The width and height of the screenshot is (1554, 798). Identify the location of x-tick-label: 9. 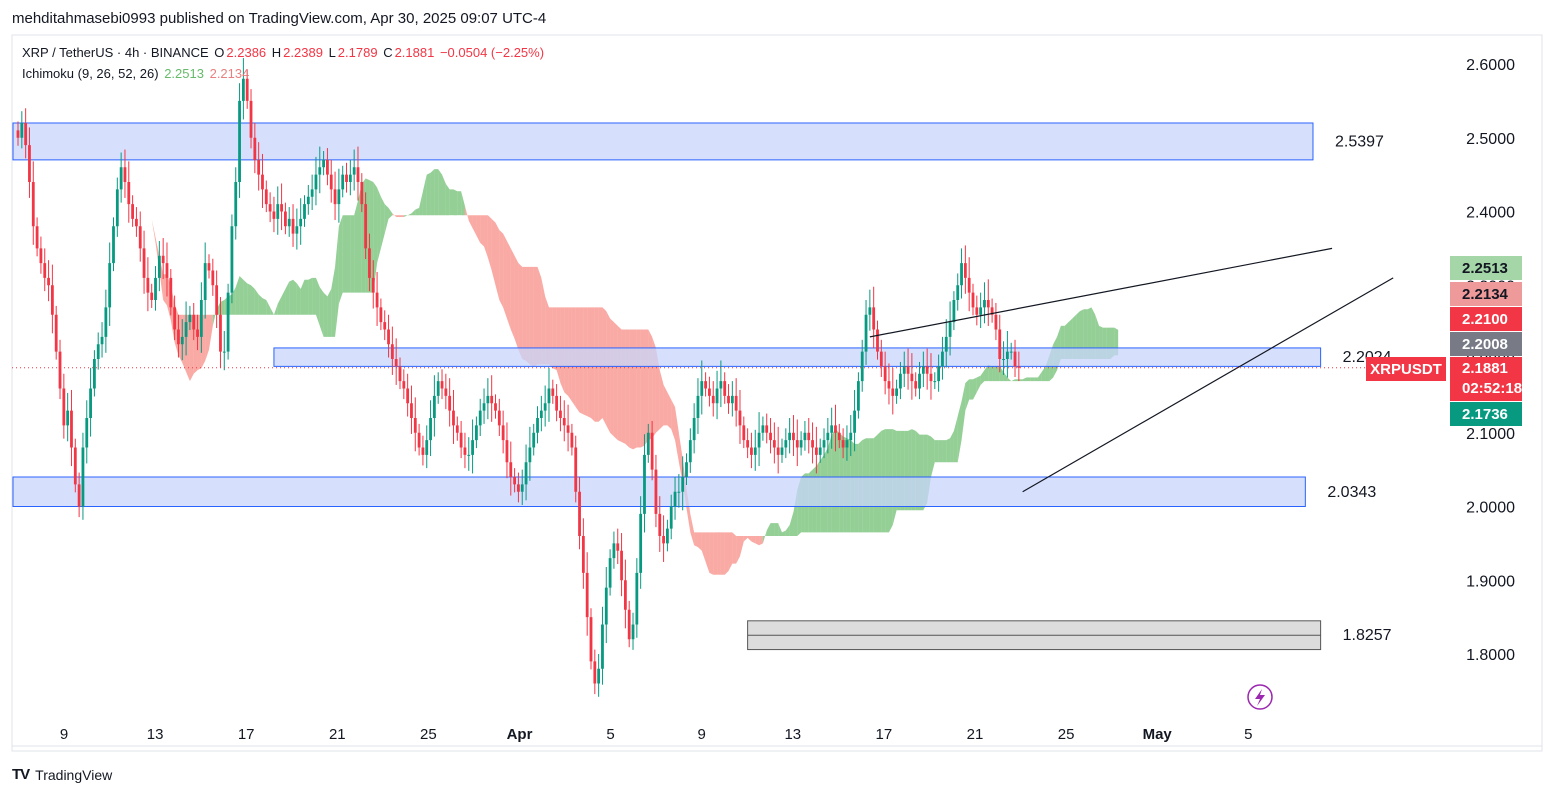
(64, 734).